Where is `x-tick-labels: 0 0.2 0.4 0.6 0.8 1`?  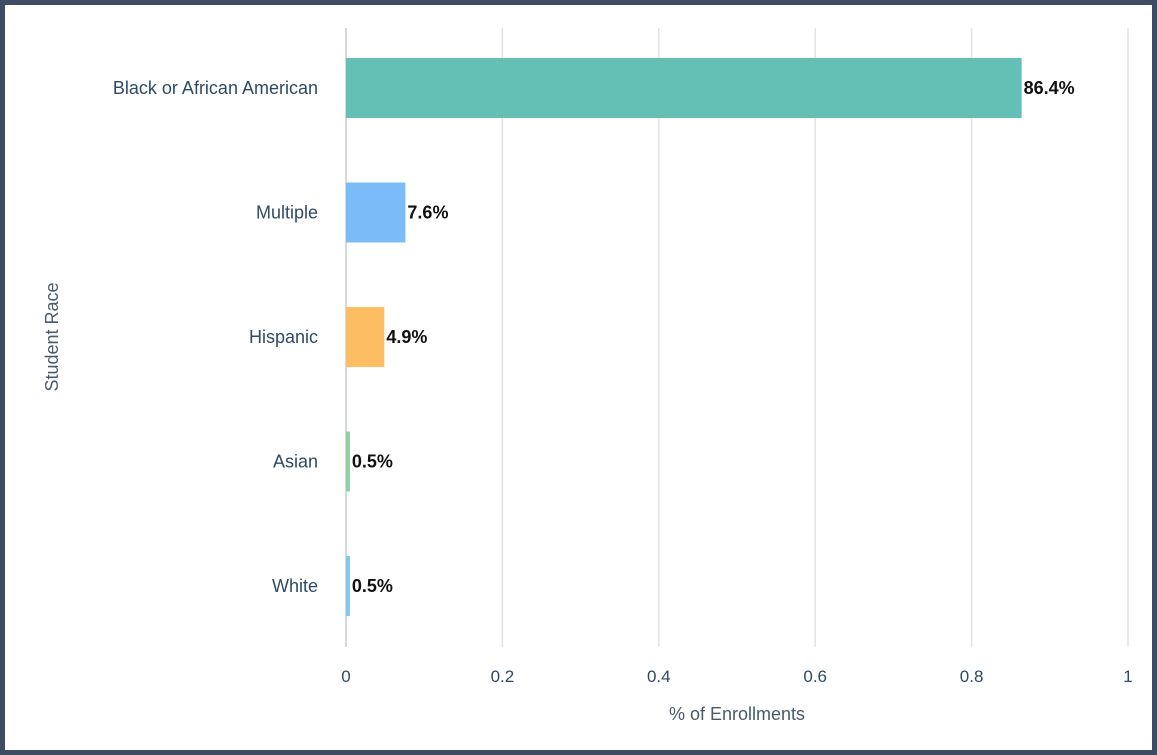
x-tick-labels: 0 0.2 0.4 0.6 0.8 1 is located at coordinates (736, 676).